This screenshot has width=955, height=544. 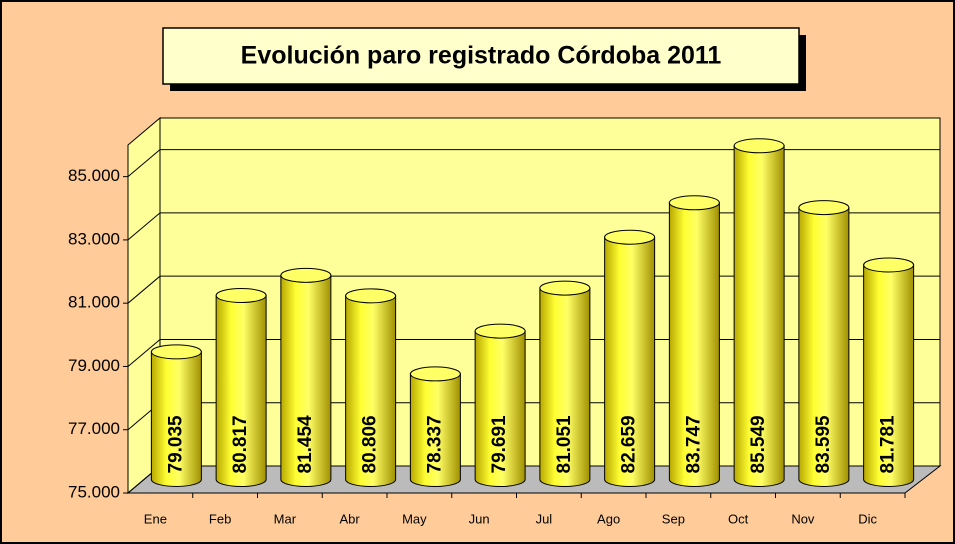 I want to click on x-tick-label: Jul, so click(x=544, y=518).